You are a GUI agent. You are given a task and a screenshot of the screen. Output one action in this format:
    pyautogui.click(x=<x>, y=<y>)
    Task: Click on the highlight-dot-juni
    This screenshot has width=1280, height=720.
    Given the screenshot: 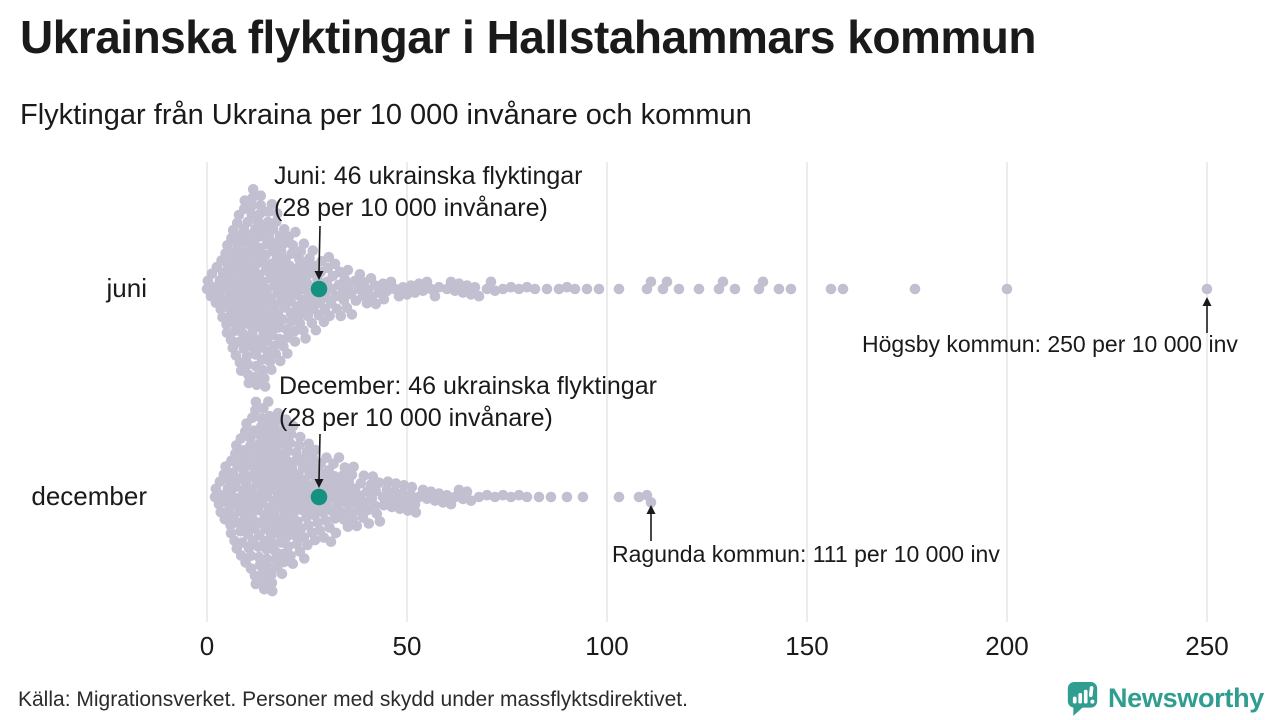 What is the action you would take?
    pyautogui.click(x=319, y=289)
    